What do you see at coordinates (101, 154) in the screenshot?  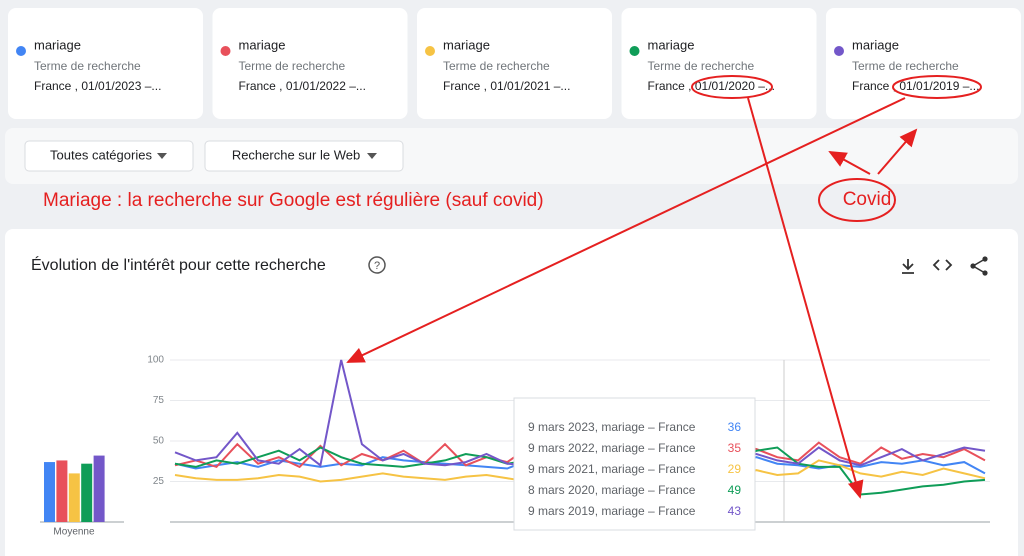 I see `filter-label: Toutes catégories` at bounding box center [101, 154].